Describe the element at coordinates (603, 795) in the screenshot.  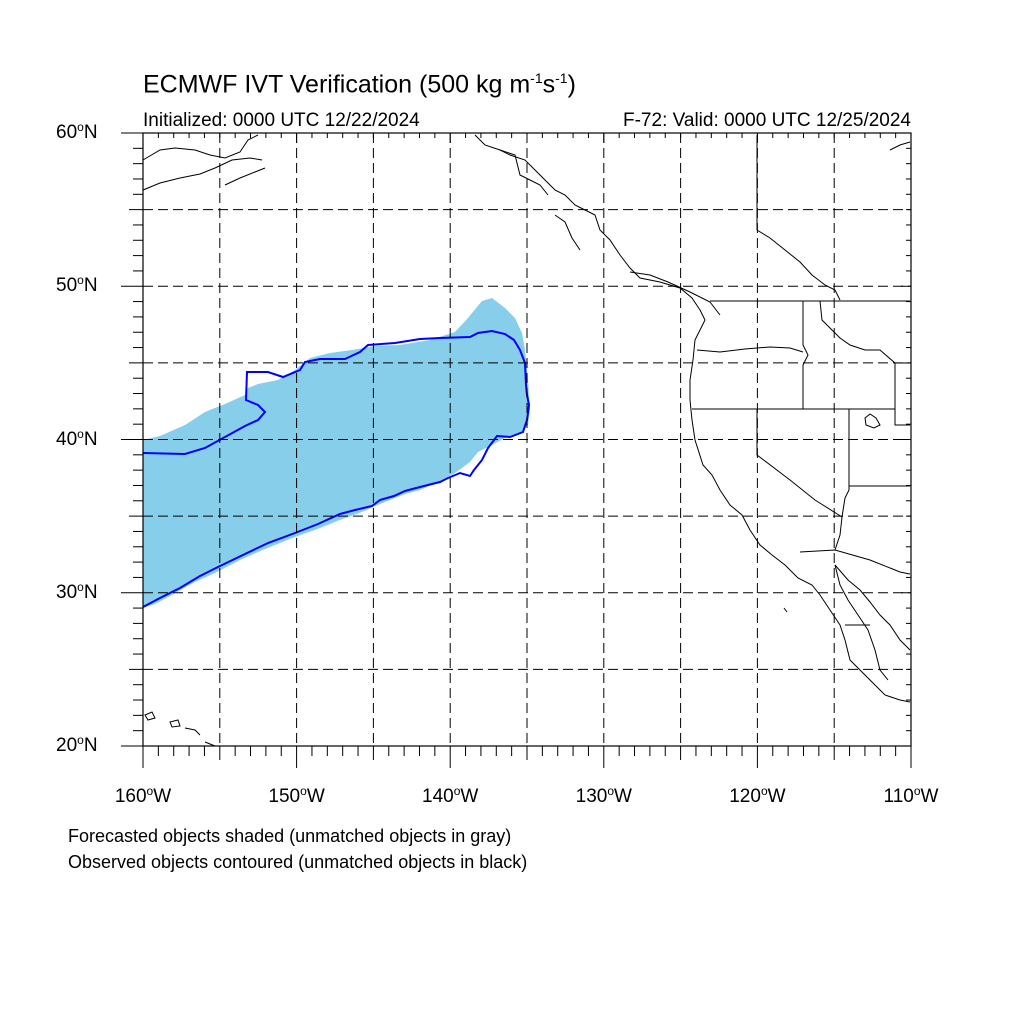
I see `lon-label: 130oW` at that location.